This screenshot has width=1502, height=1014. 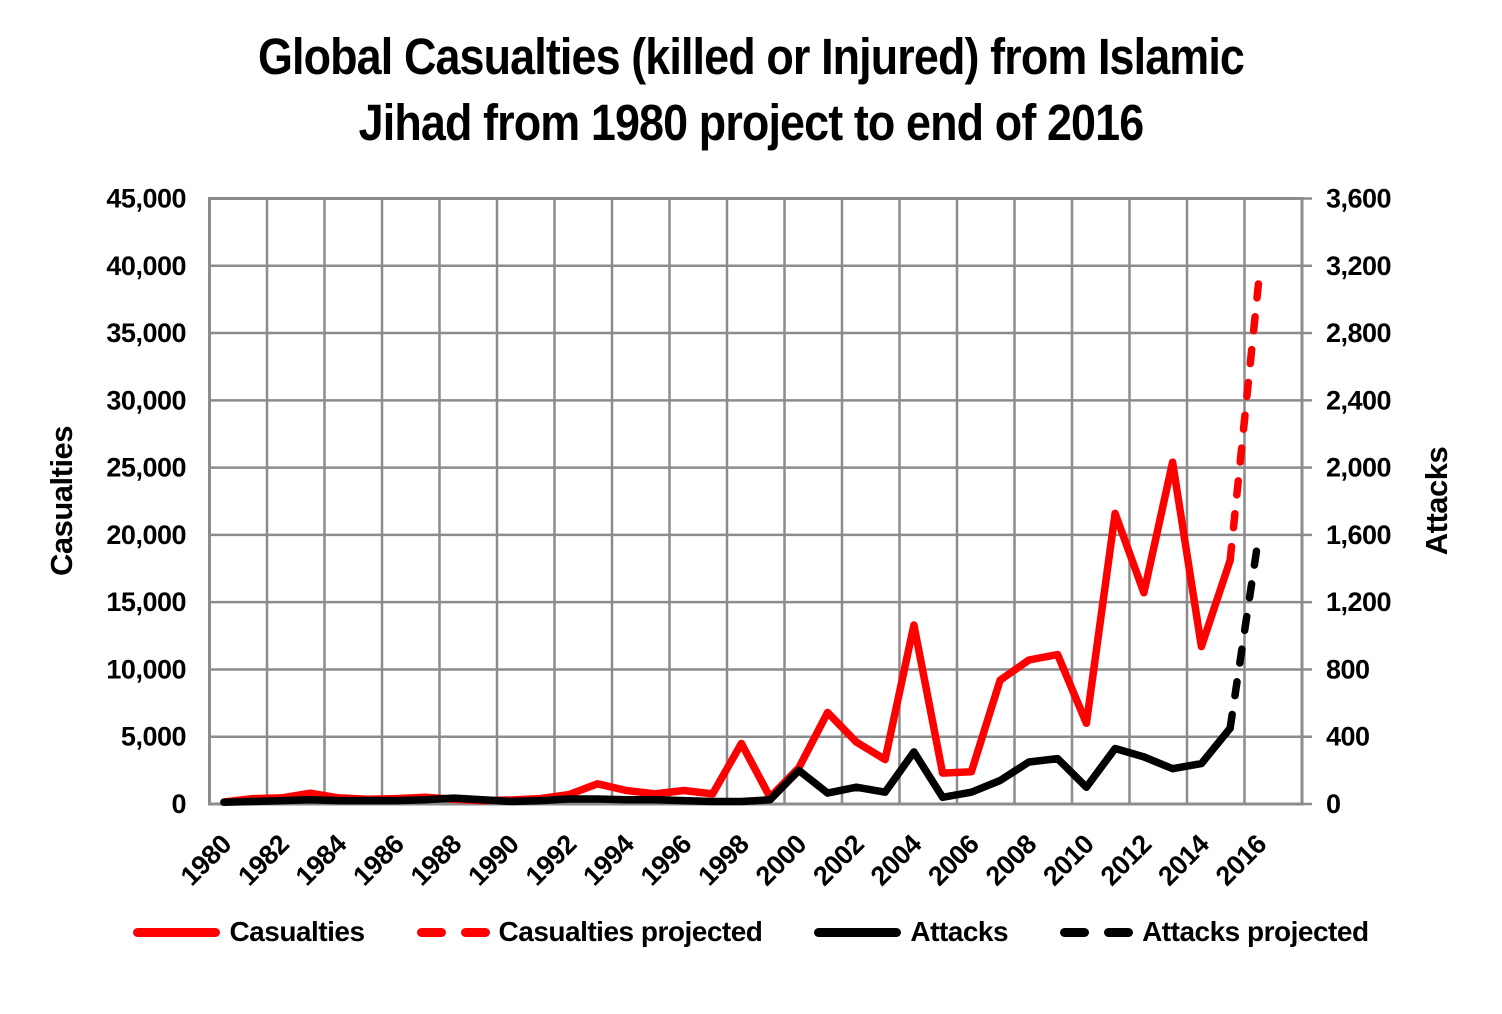 I want to click on x-tick-label: 1982, so click(x=263, y=860).